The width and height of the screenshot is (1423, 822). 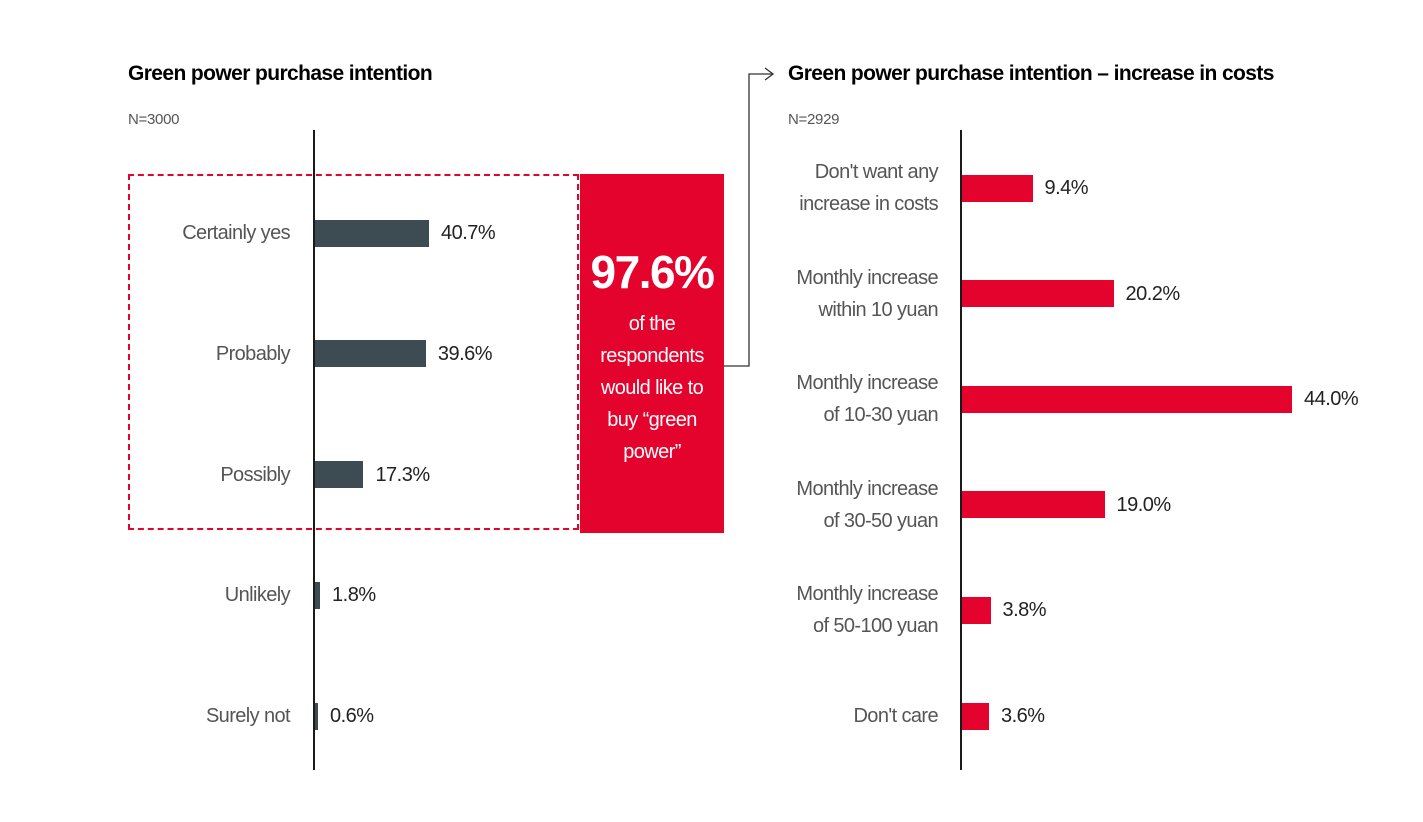 I want to click on bar-value-label: 3.6%, so click(x=1023, y=716).